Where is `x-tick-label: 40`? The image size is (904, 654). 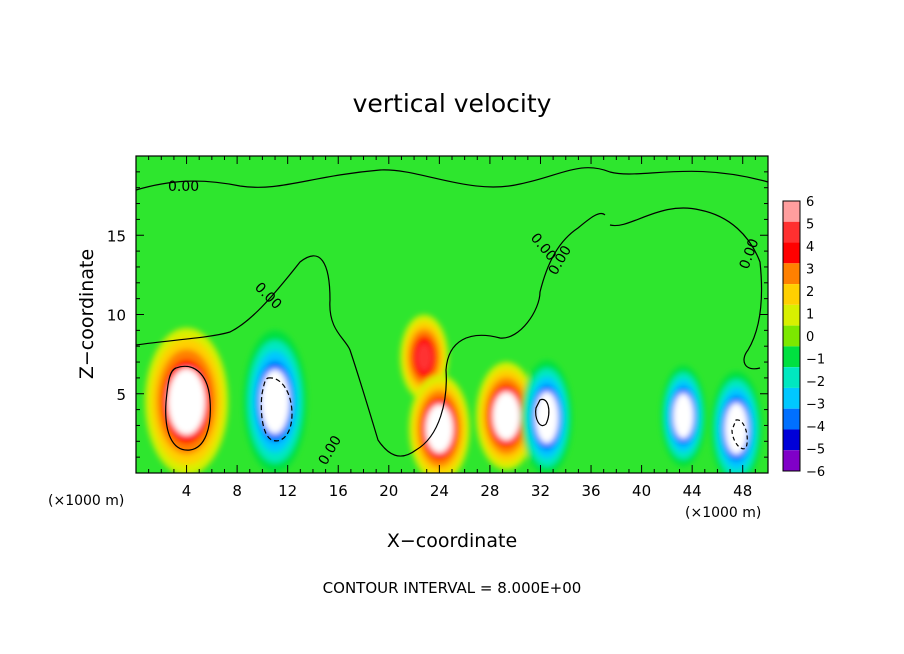 x-tick-label: 40 is located at coordinates (641, 491).